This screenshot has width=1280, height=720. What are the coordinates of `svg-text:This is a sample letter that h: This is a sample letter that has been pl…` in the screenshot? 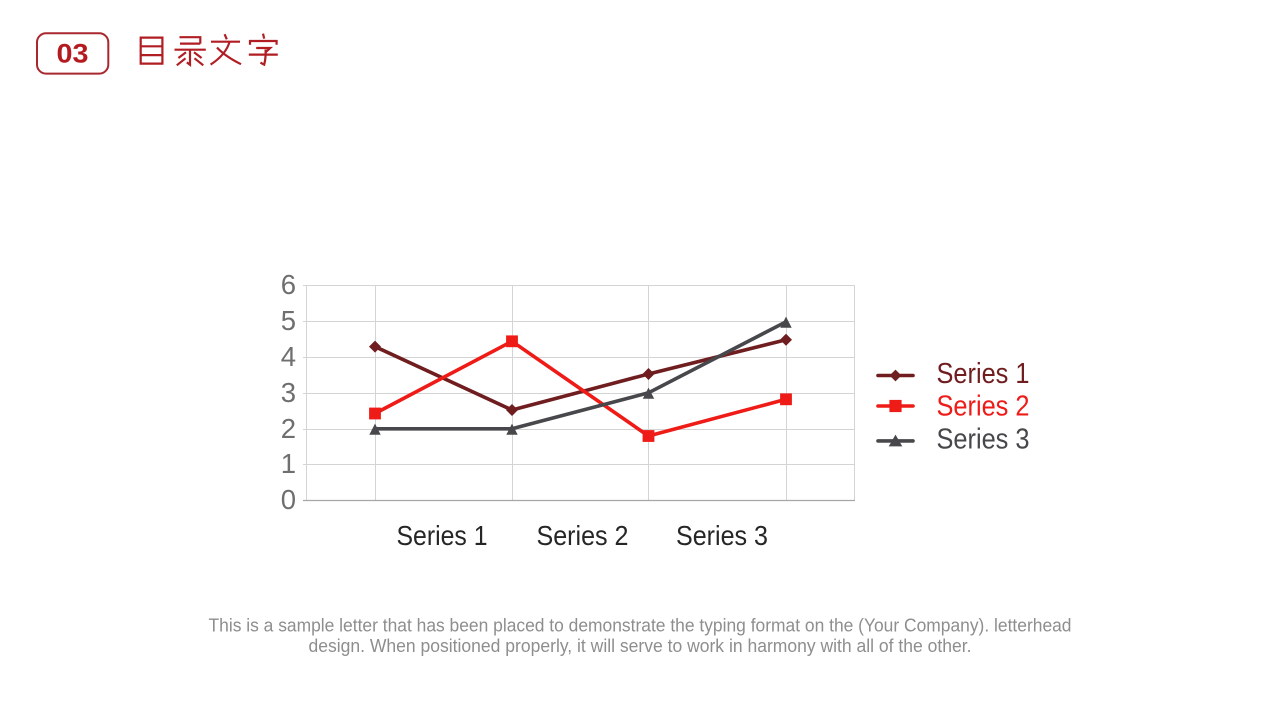 It's located at (640, 624).